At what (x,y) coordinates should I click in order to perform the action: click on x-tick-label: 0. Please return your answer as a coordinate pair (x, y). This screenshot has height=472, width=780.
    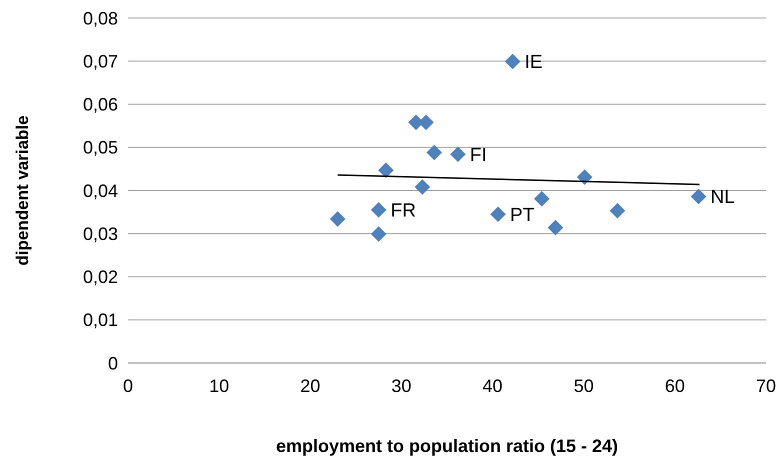
    Looking at the image, I should click on (128, 386).